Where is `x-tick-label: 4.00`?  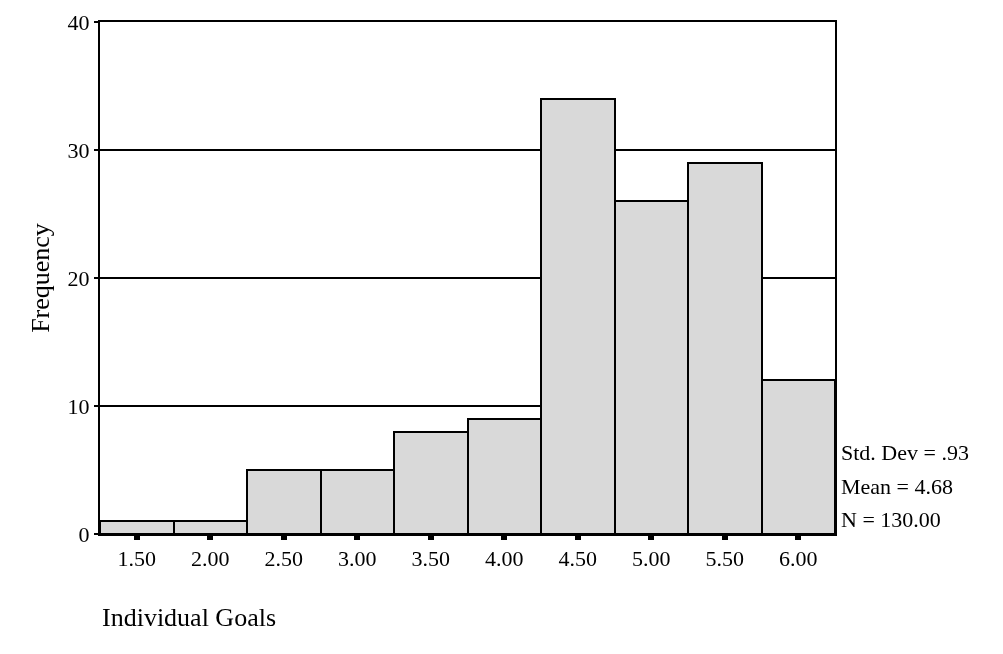
x-tick-label: 4.00 is located at coordinates (504, 559).